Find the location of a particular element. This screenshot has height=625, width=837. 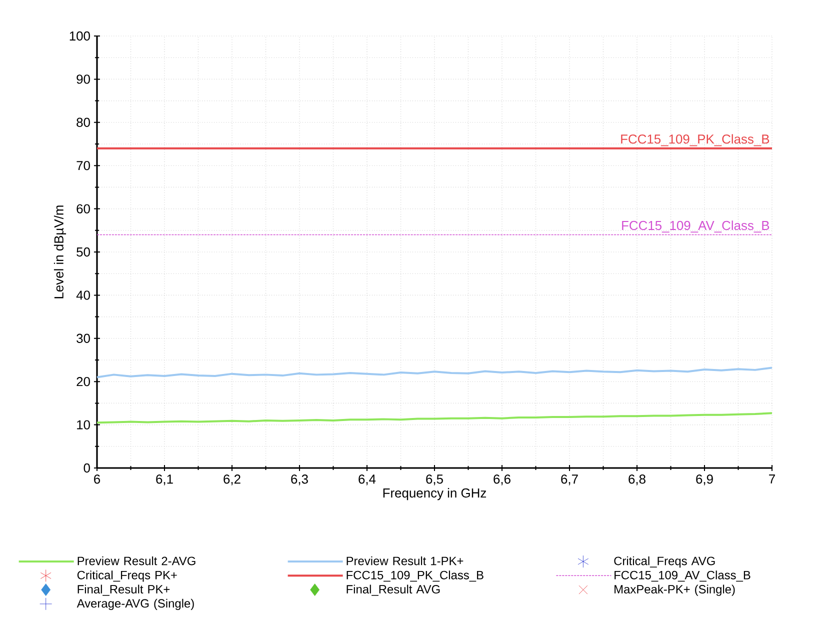

legend-label: Final_Result PK+ is located at coordinates (124, 590).